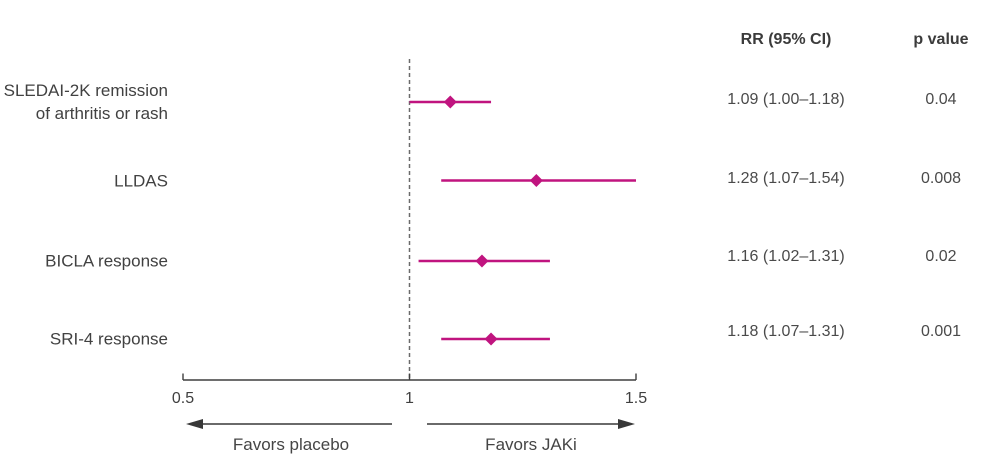 The image size is (1000, 468). I want to click on outcome-label: LLDAS, so click(141, 180).